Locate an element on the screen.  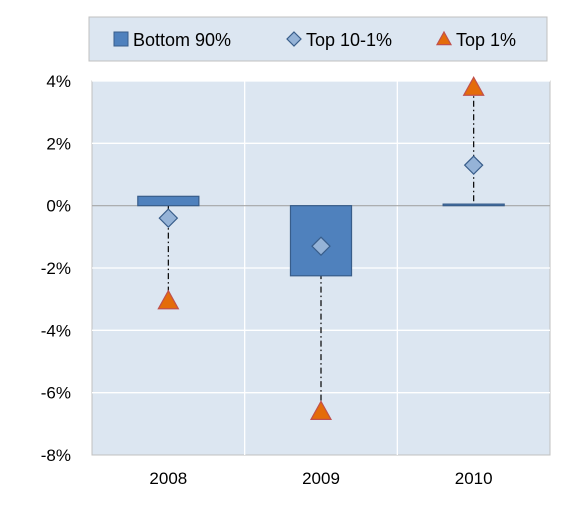
y-axis: 4% 2% 0% -2% -4% -6% -8% is located at coordinates (56, 268).